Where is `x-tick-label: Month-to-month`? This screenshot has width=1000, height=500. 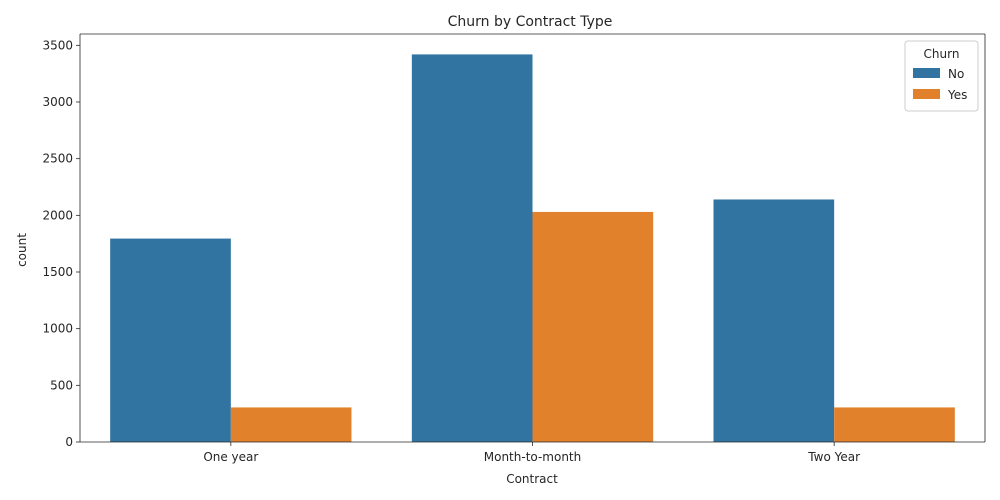 x-tick-label: Month-to-month is located at coordinates (533, 457).